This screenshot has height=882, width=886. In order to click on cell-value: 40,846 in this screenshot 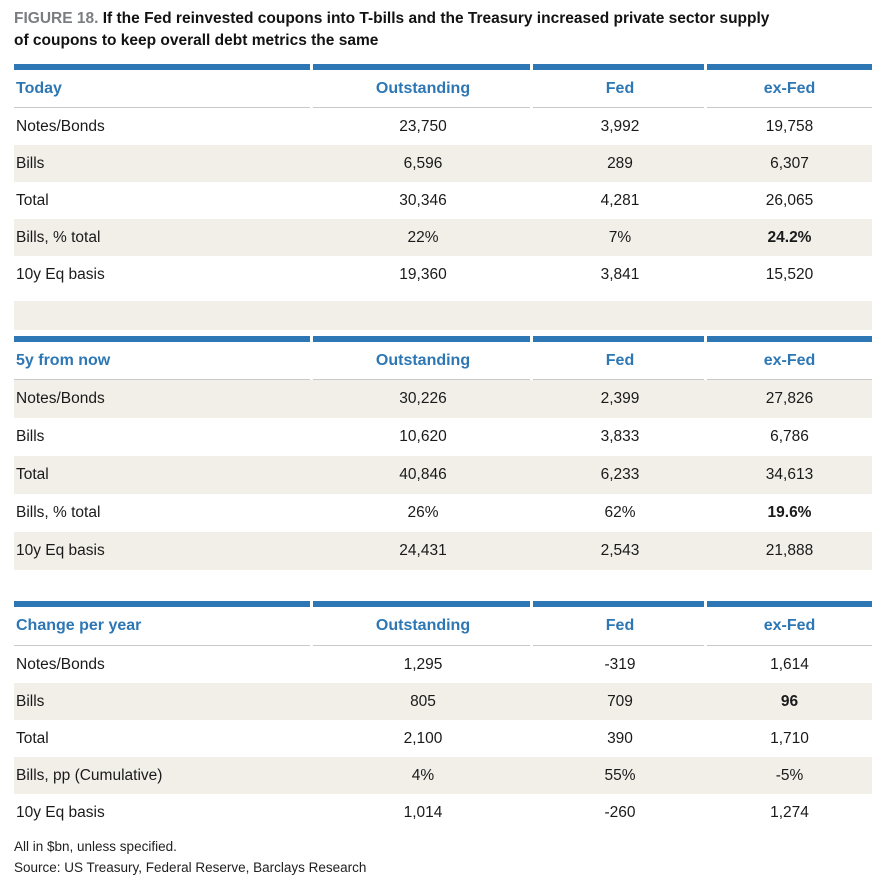, I will do `click(423, 474)`.